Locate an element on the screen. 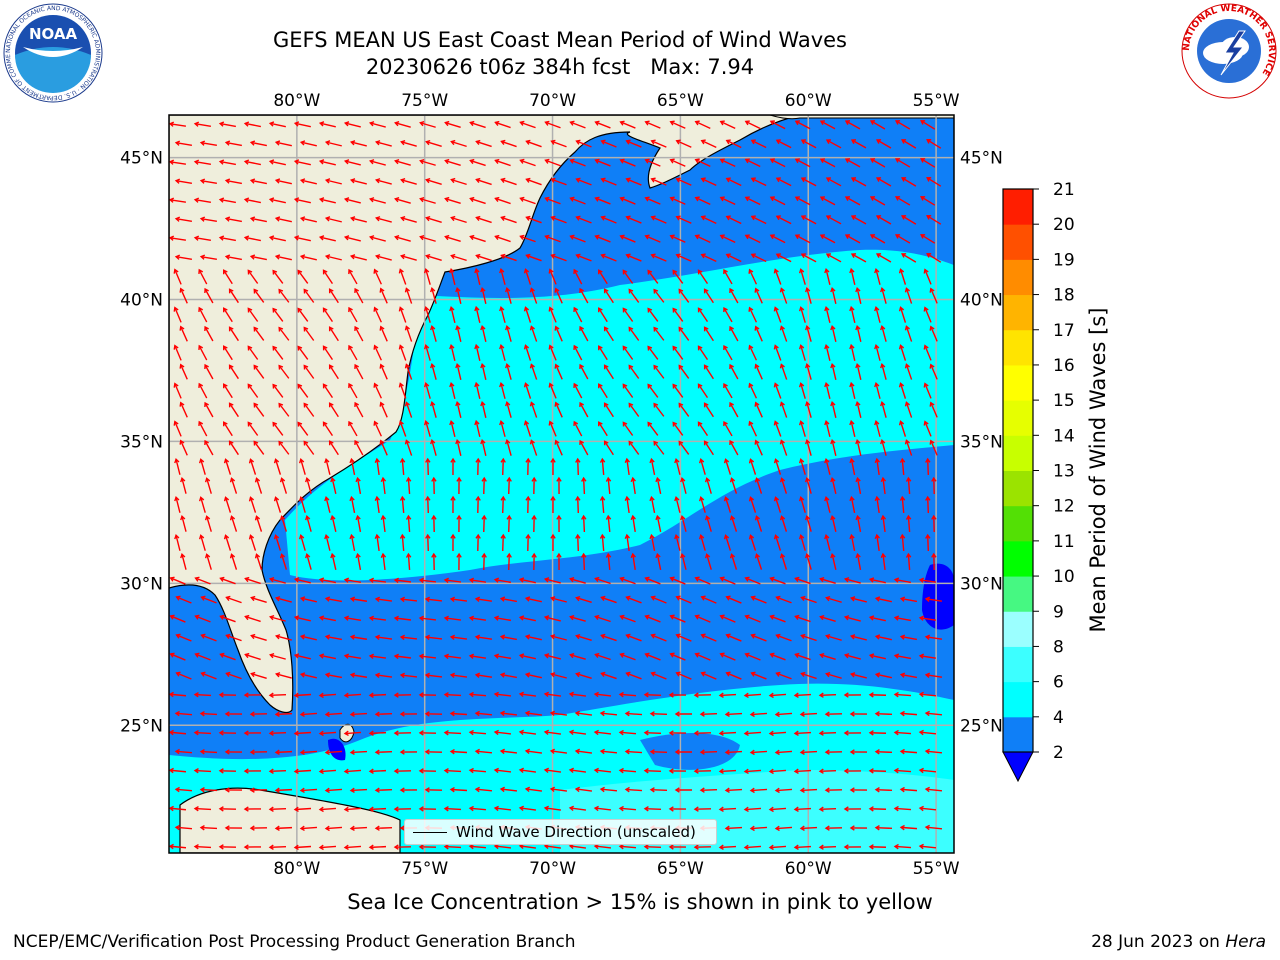  lon-label-bottom: 55°W is located at coordinates (936, 869).